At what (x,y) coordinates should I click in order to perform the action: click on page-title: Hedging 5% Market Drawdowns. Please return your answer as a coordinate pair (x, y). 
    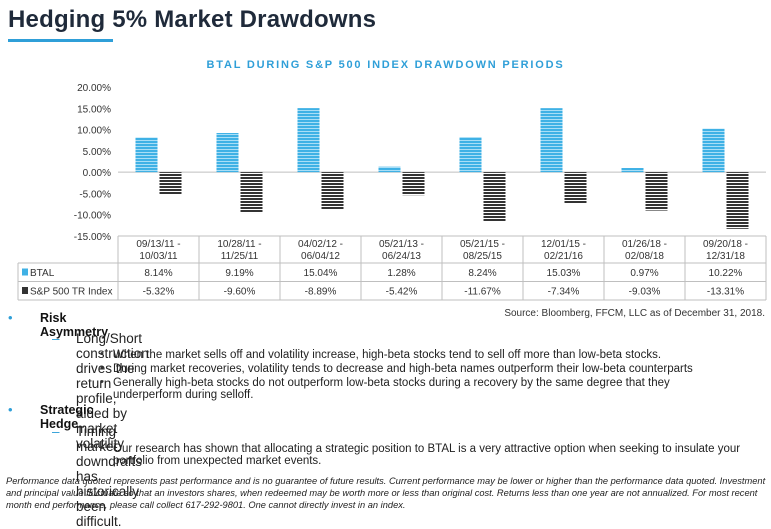
    Looking at the image, I should click on (192, 19).